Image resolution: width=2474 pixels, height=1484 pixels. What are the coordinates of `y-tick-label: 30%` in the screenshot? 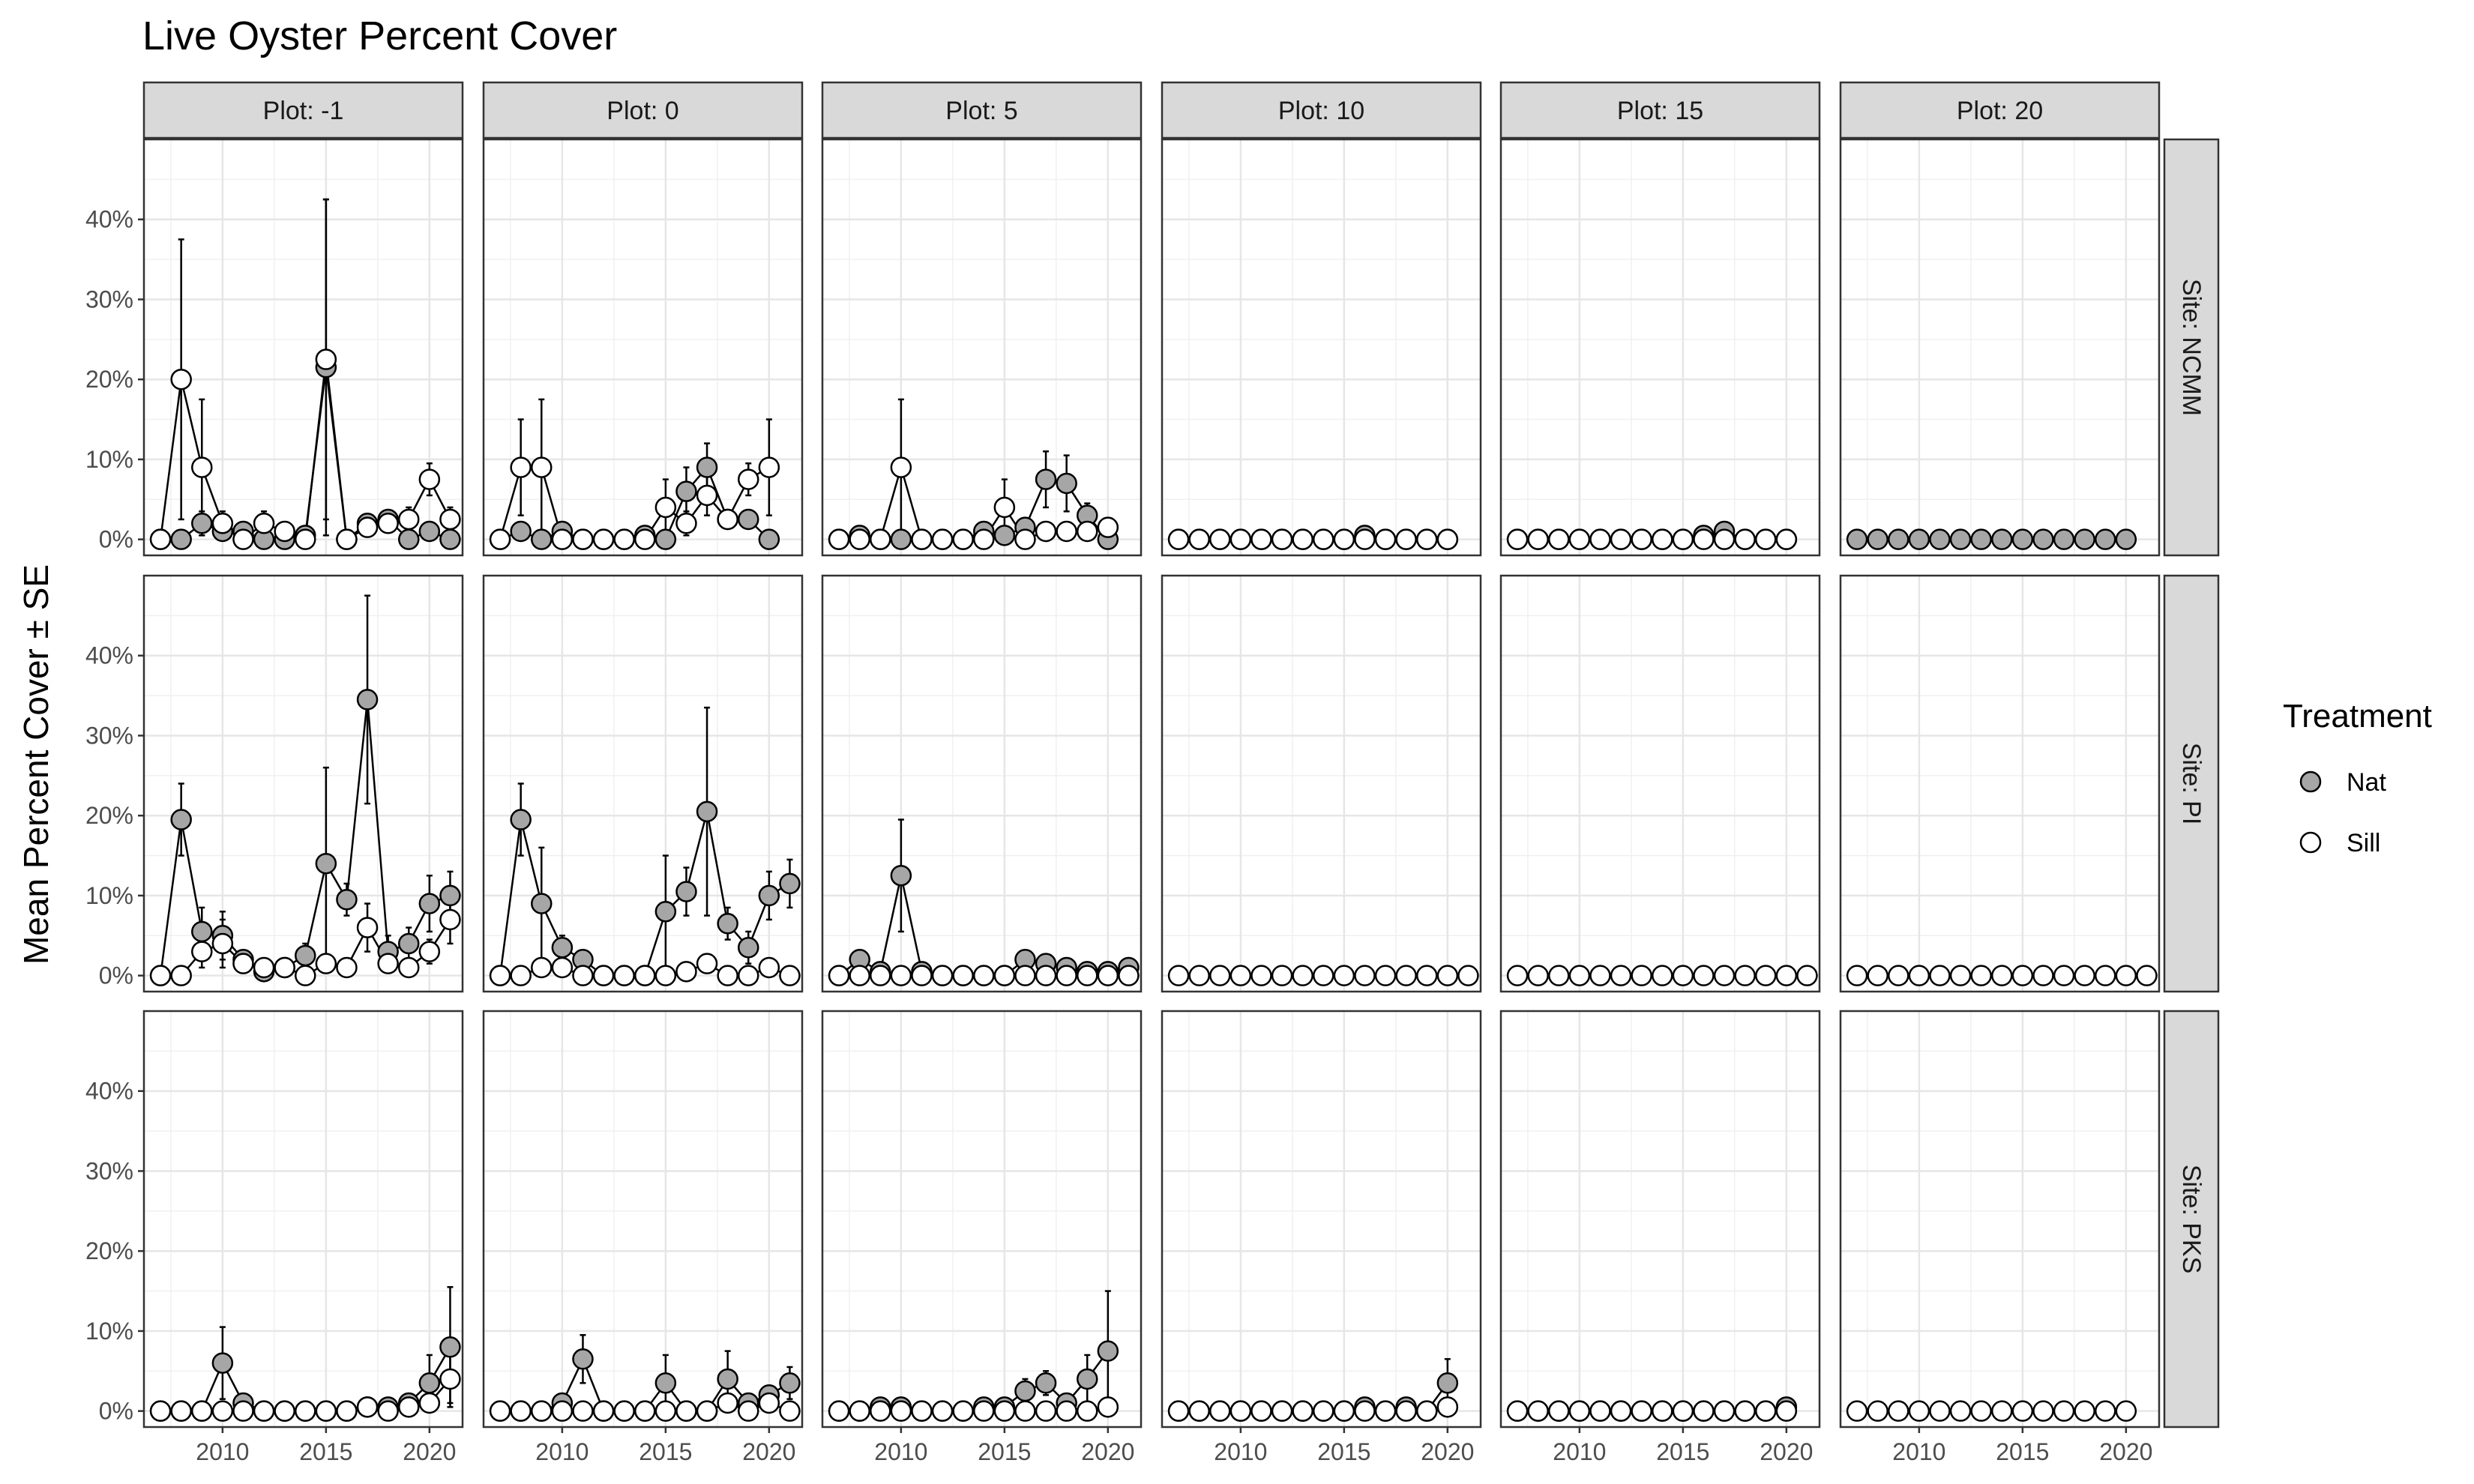 It's located at (109, 1170).